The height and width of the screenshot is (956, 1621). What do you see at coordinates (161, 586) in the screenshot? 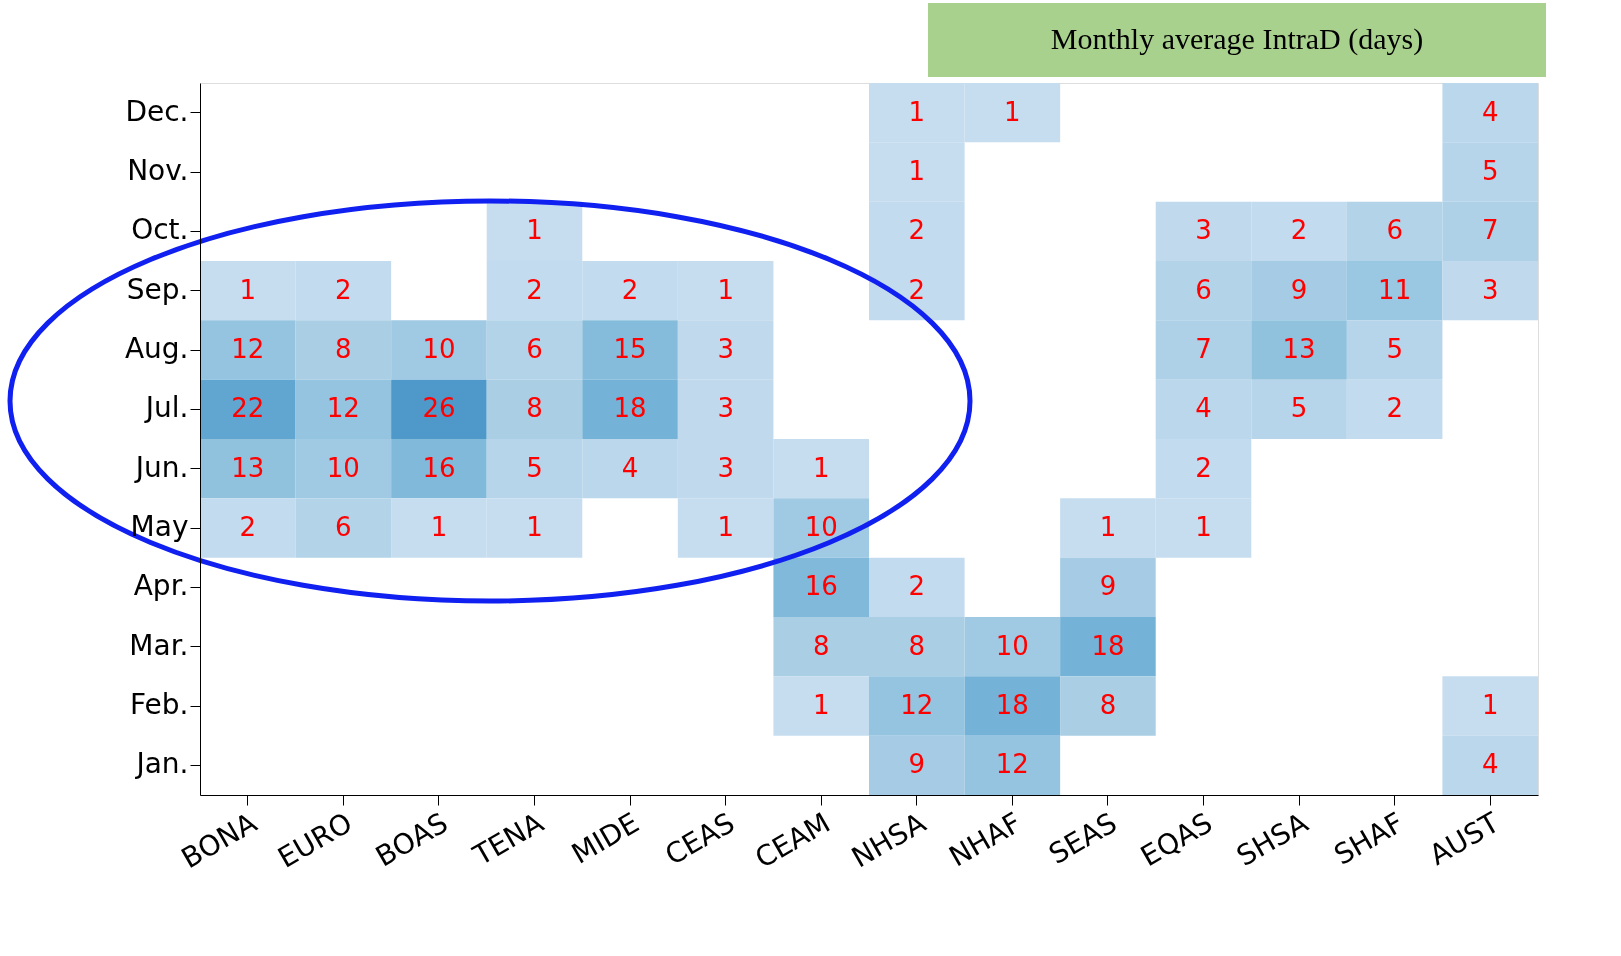
I see `y-tick-label: Apr.` at bounding box center [161, 586].